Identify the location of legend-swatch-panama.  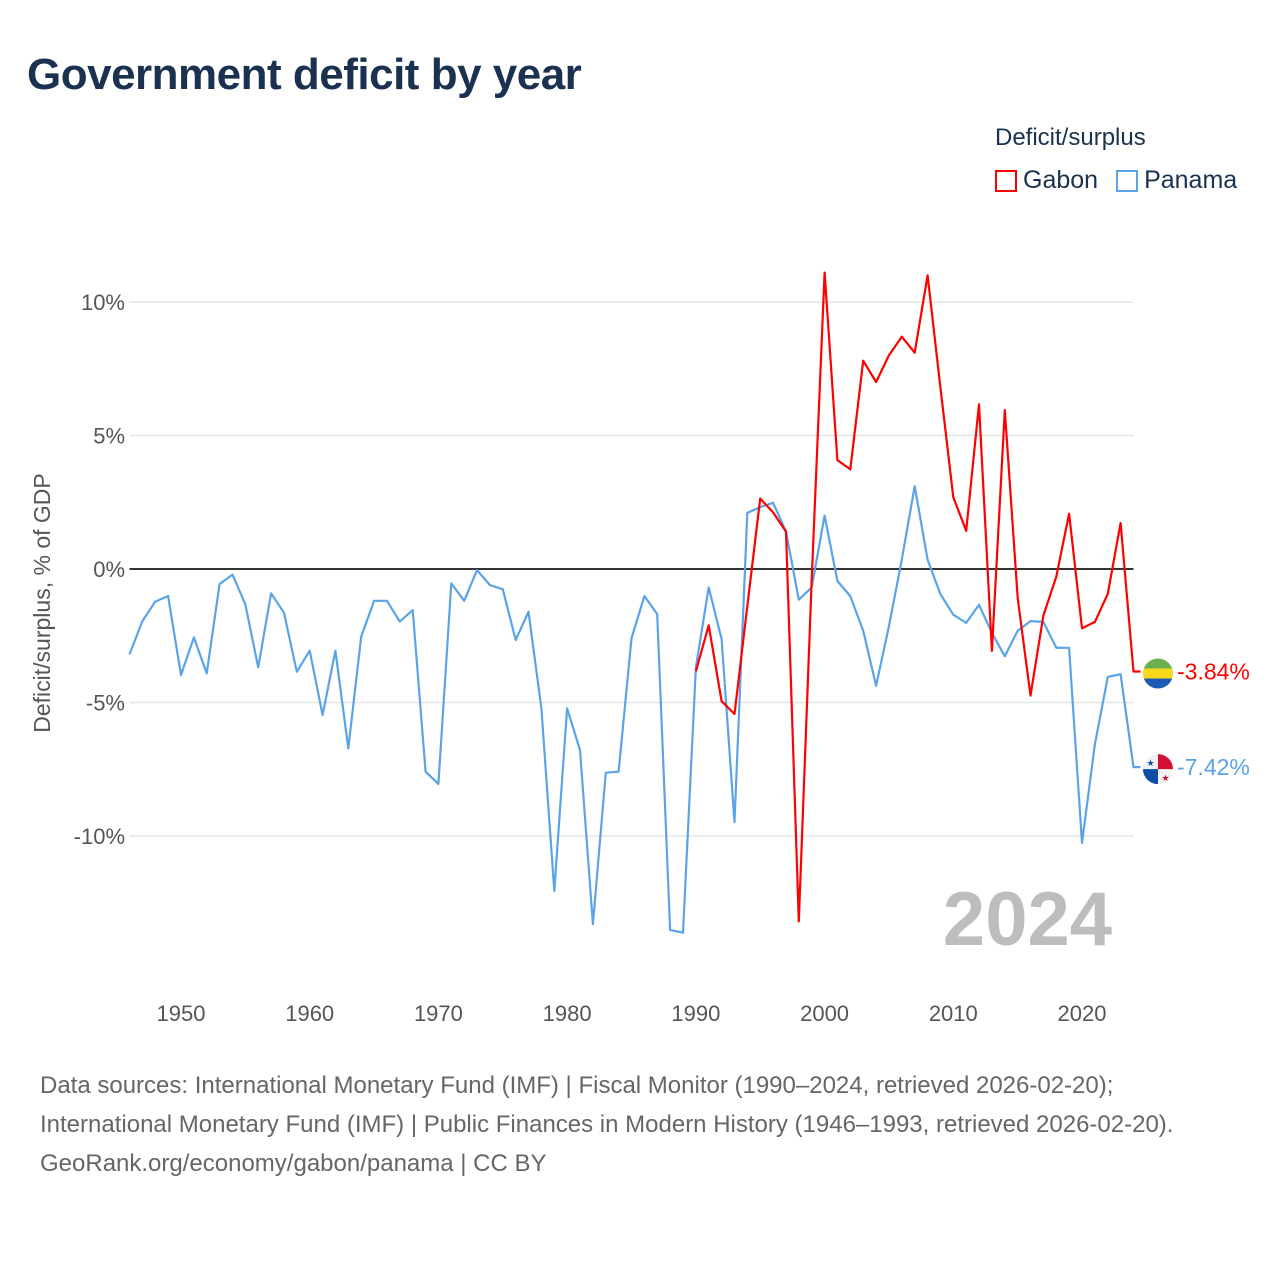
(1127, 180).